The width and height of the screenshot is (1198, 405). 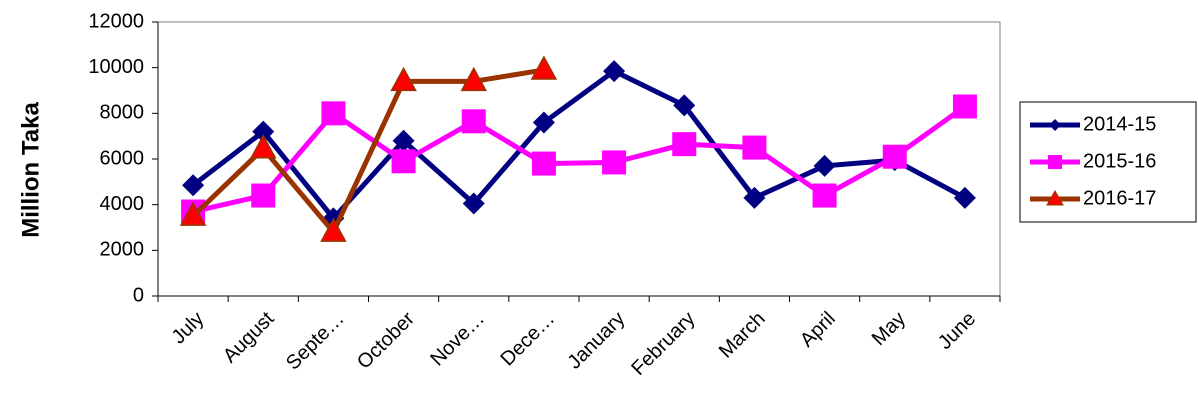 What do you see at coordinates (122, 113) in the screenshot?
I see `y-tick-label: 8000` at bounding box center [122, 113].